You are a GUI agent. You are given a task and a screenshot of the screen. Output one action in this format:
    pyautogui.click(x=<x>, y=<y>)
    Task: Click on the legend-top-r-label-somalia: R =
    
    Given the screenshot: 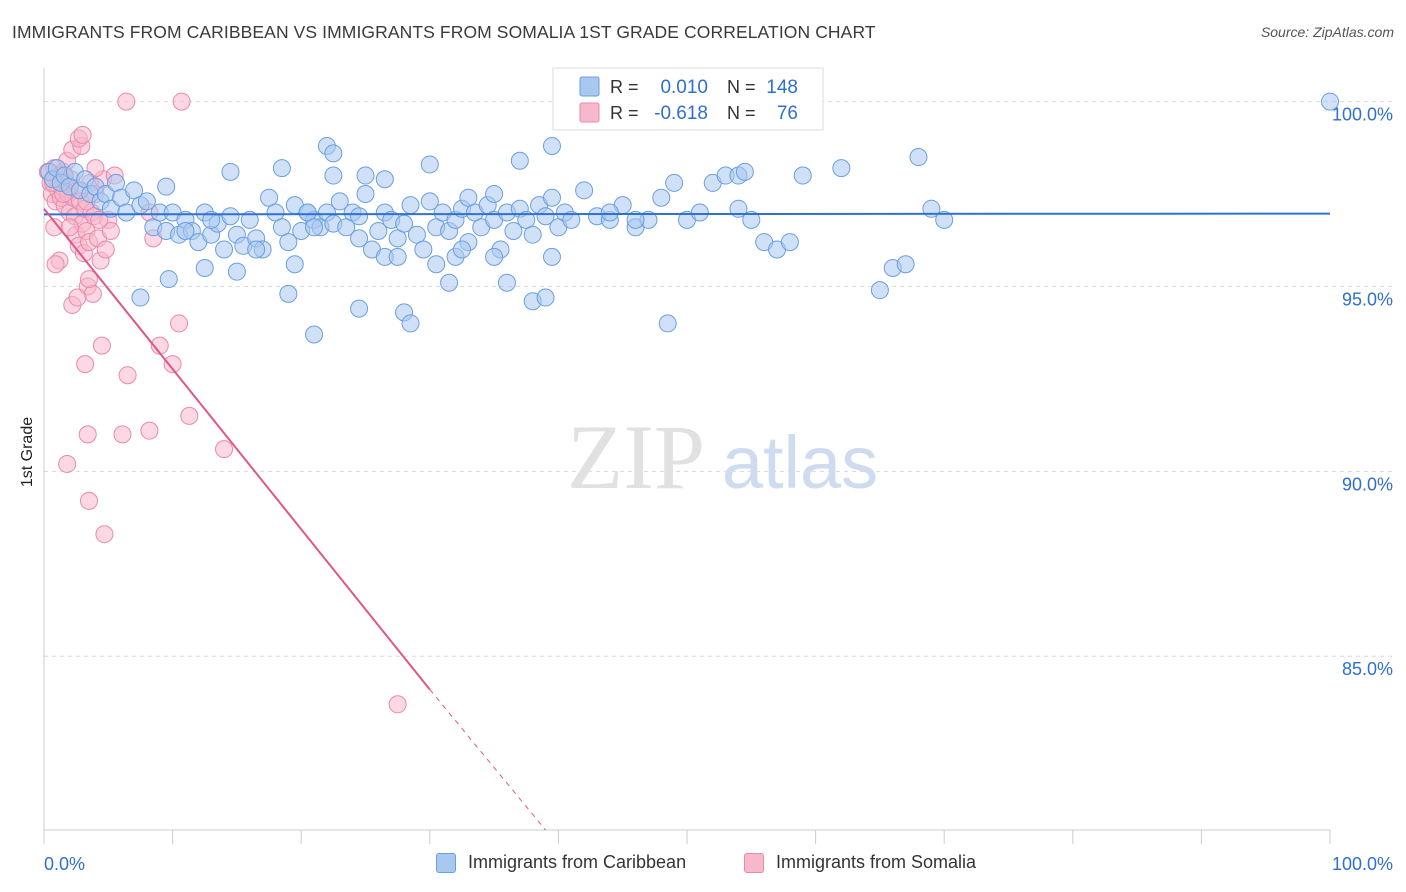 What is the action you would take?
    pyautogui.click(x=624, y=113)
    